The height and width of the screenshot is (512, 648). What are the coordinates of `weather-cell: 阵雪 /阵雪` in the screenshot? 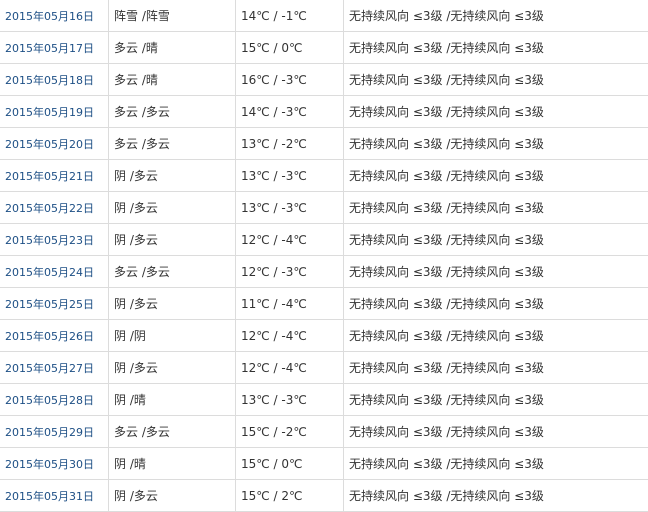 It's located at (172, 16).